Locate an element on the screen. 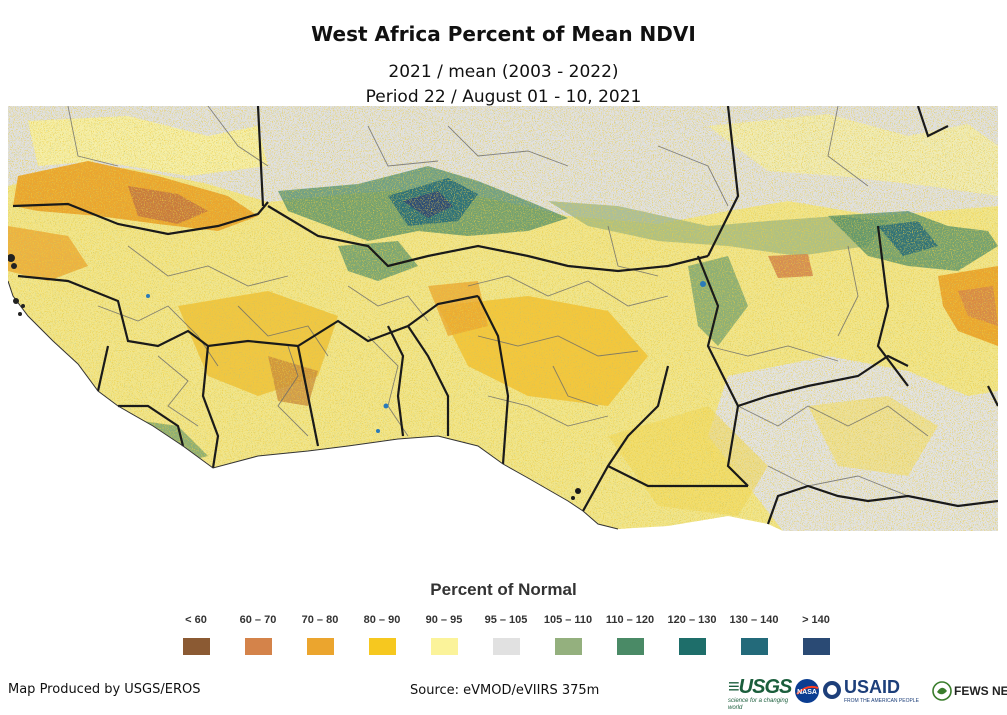  legend-item-label: 80 – 90 is located at coordinates (382, 620).